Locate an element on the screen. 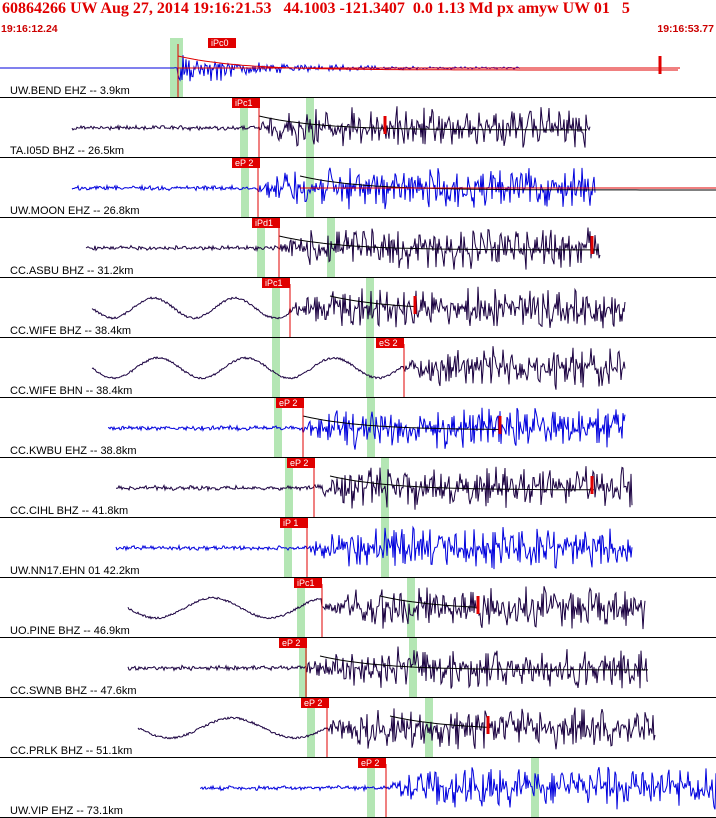  station-label: UW.NN17.EHN 01 42.2km is located at coordinates (75, 571).